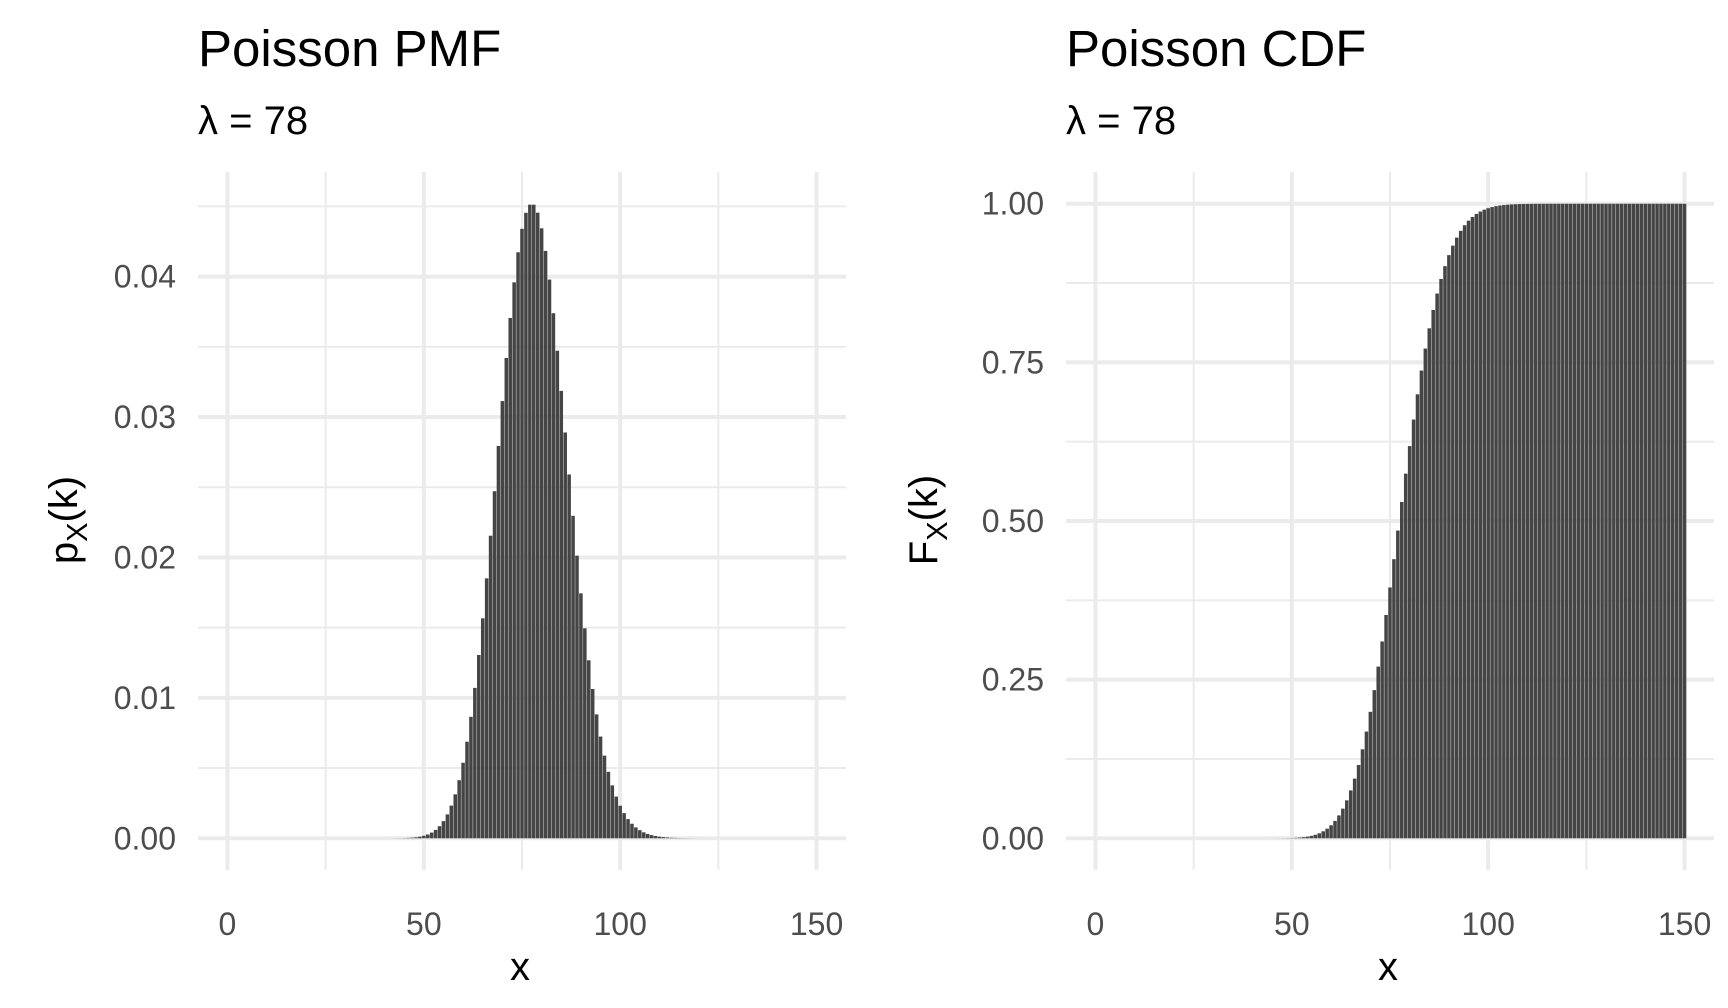  I want to click on pmf-x-tick-label: 0, so click(228, 924).